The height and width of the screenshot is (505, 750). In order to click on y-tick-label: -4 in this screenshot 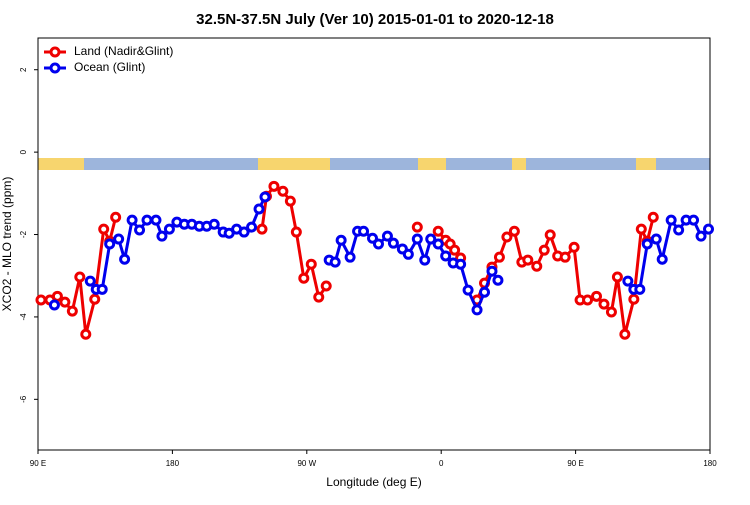, I will do `click(23, 317)`.